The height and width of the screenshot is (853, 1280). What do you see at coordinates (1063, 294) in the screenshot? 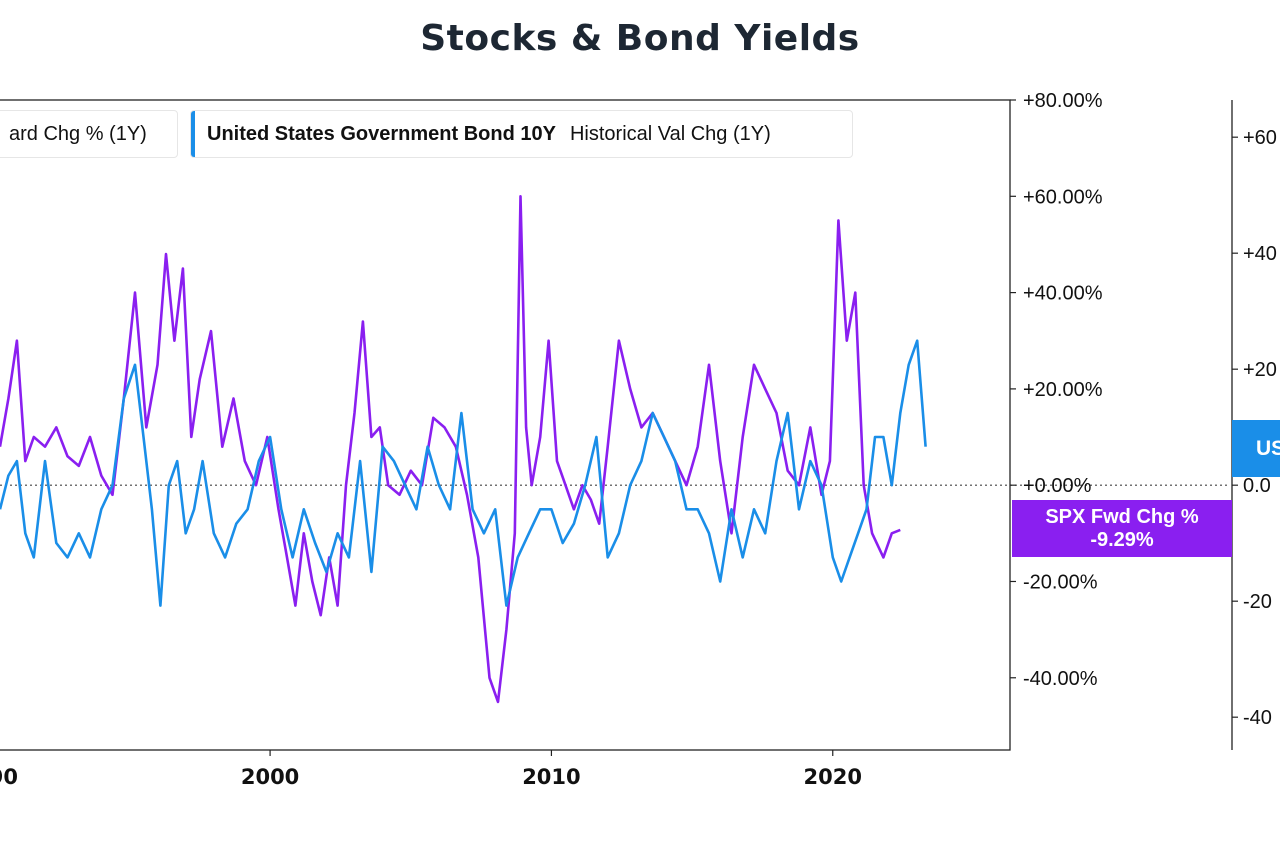
I see `y-tick-label: +40.00%` at bounding box center [1063, 294].